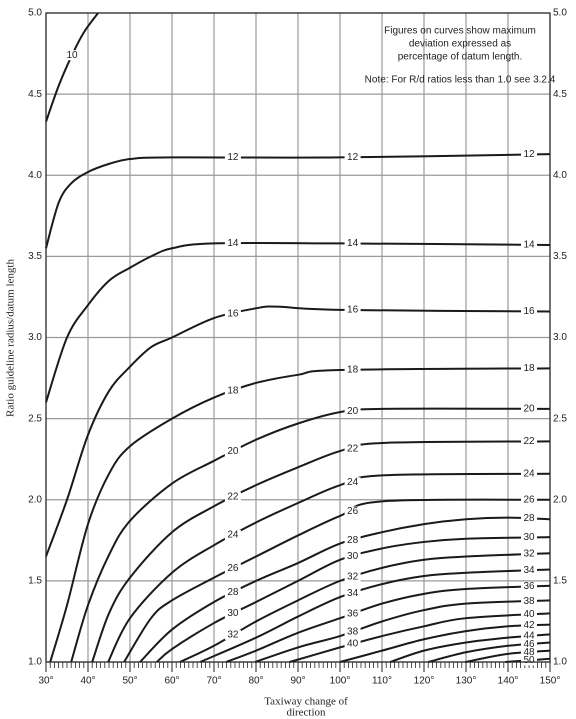 The image size is (576, 719). What do you see at coordinates (424, 681) in the screenshot?
I see `x-tick-label: 120°` at bounding box center [424, 681].